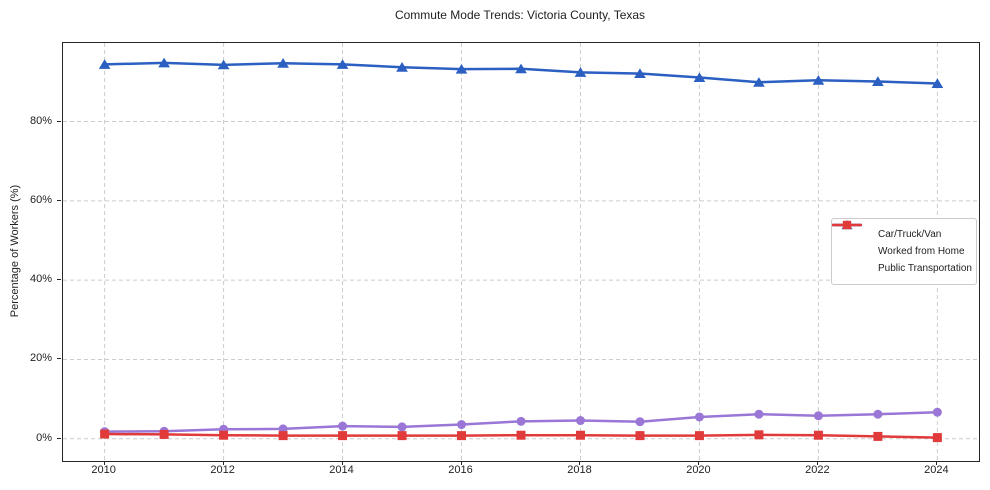 This screenshot has height=490, width=990. What do you see at coordinates (103, 470) in the screenshot?
I see `x-tick-label: 2010` at bounding box center [103, 470].